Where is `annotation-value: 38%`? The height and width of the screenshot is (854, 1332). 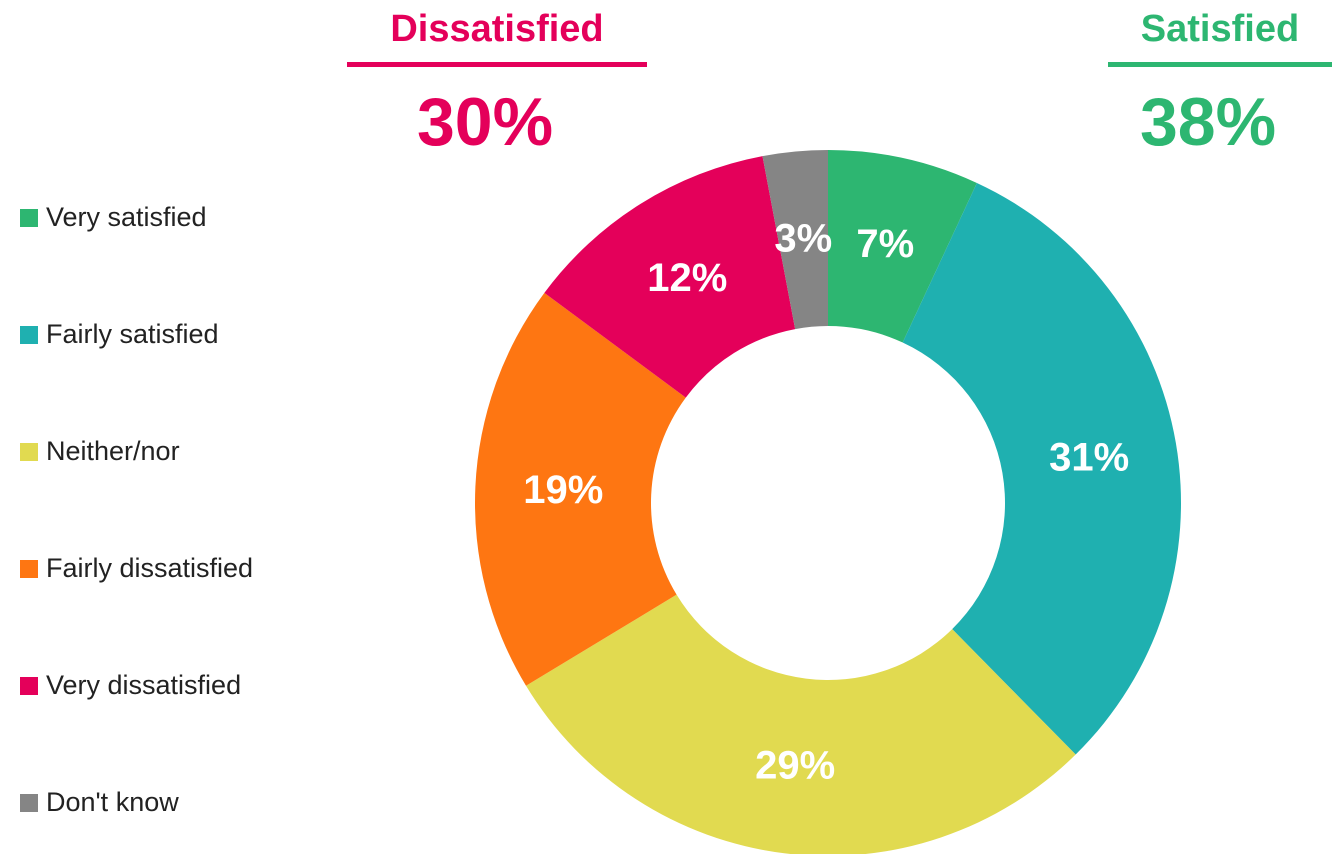 annotation-value: 38% is located at coordinates (1208, 122).